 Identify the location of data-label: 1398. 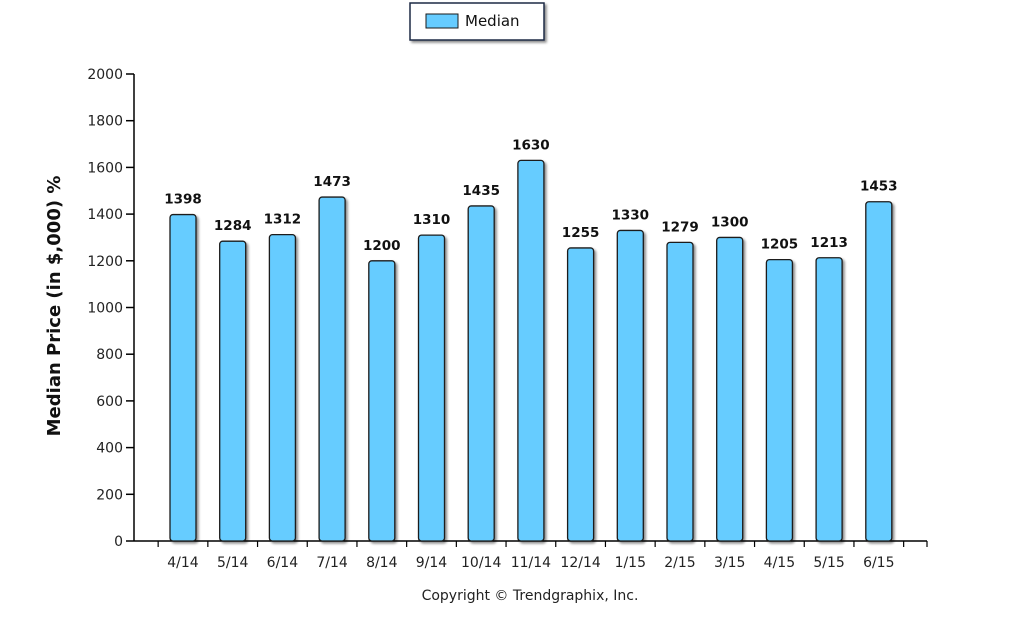
(183, 200).